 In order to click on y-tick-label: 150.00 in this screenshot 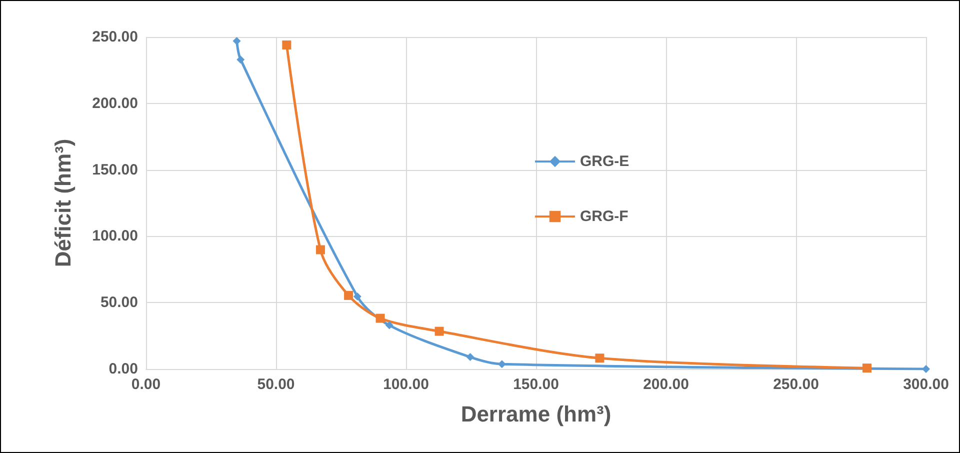, I will do `click(115, 169)`.